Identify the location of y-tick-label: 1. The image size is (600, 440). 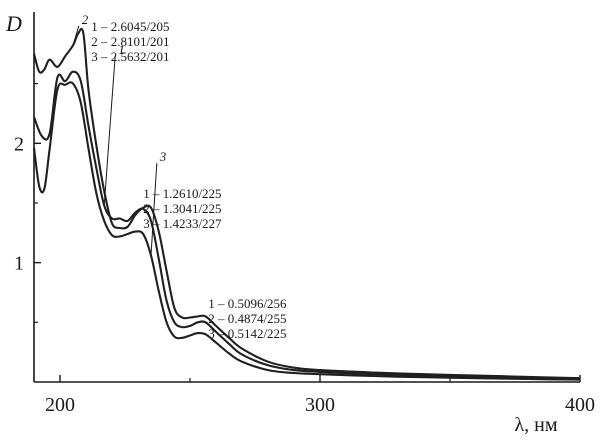
(19, 264).